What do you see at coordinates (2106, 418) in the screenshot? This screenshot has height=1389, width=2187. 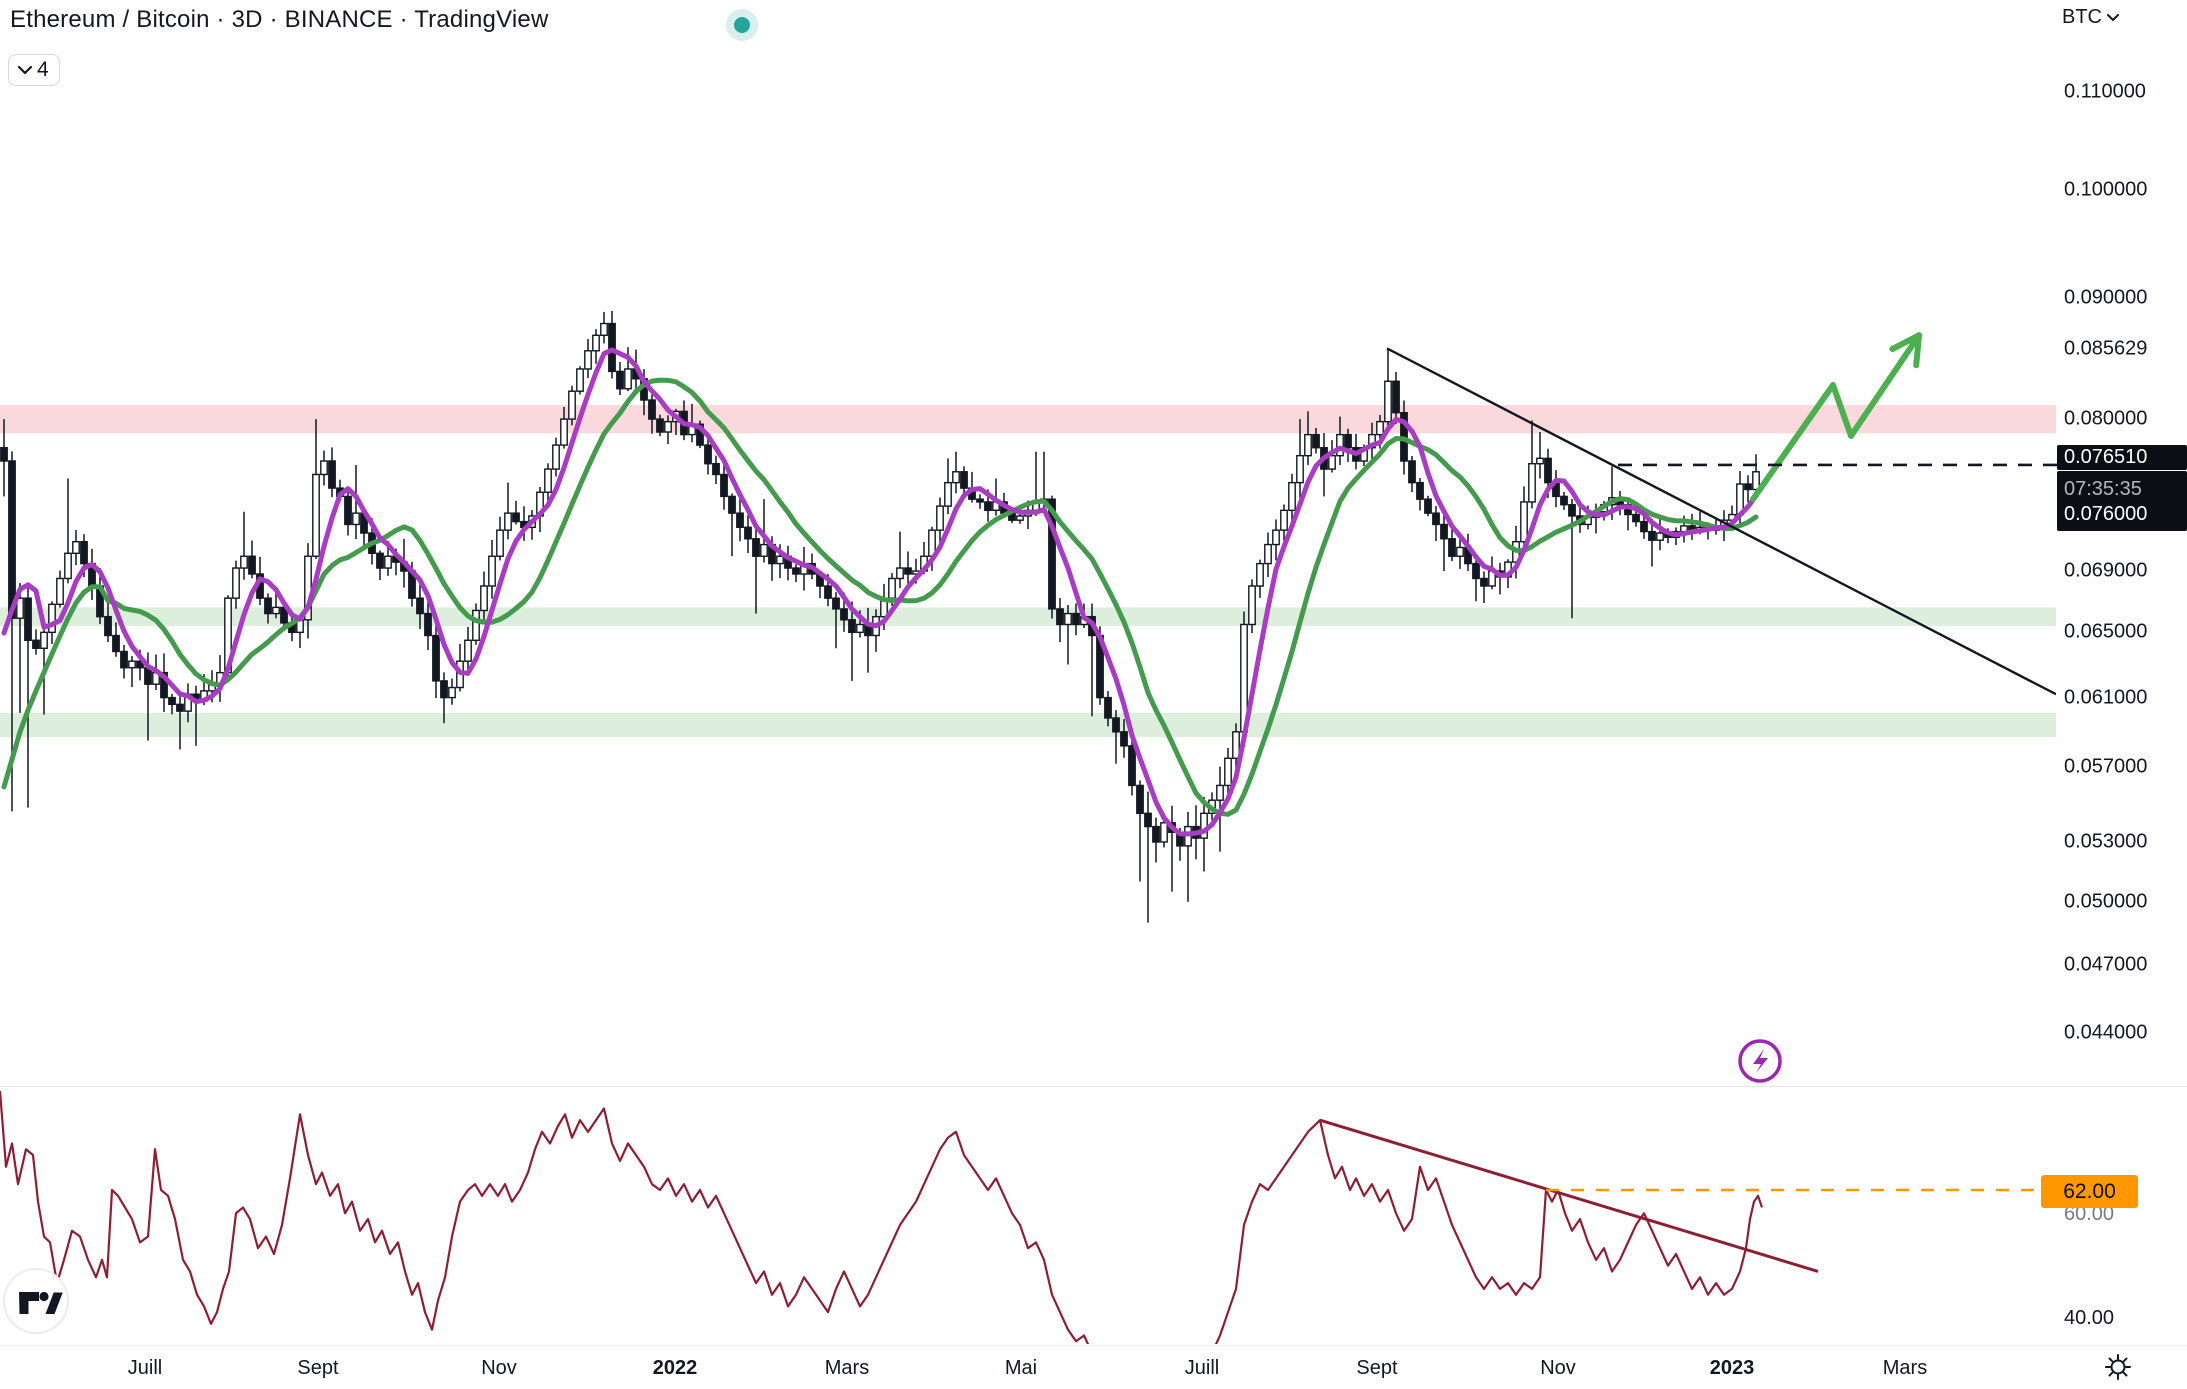 I see `price-tick: 0.080000` at bounding box center [2106, 418].